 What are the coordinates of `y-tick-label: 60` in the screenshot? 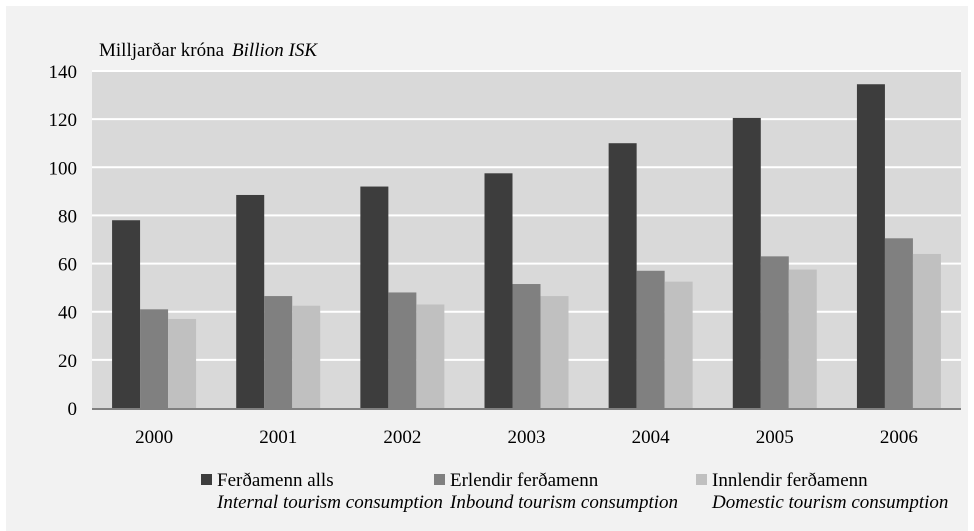 It's located at (67, 265).